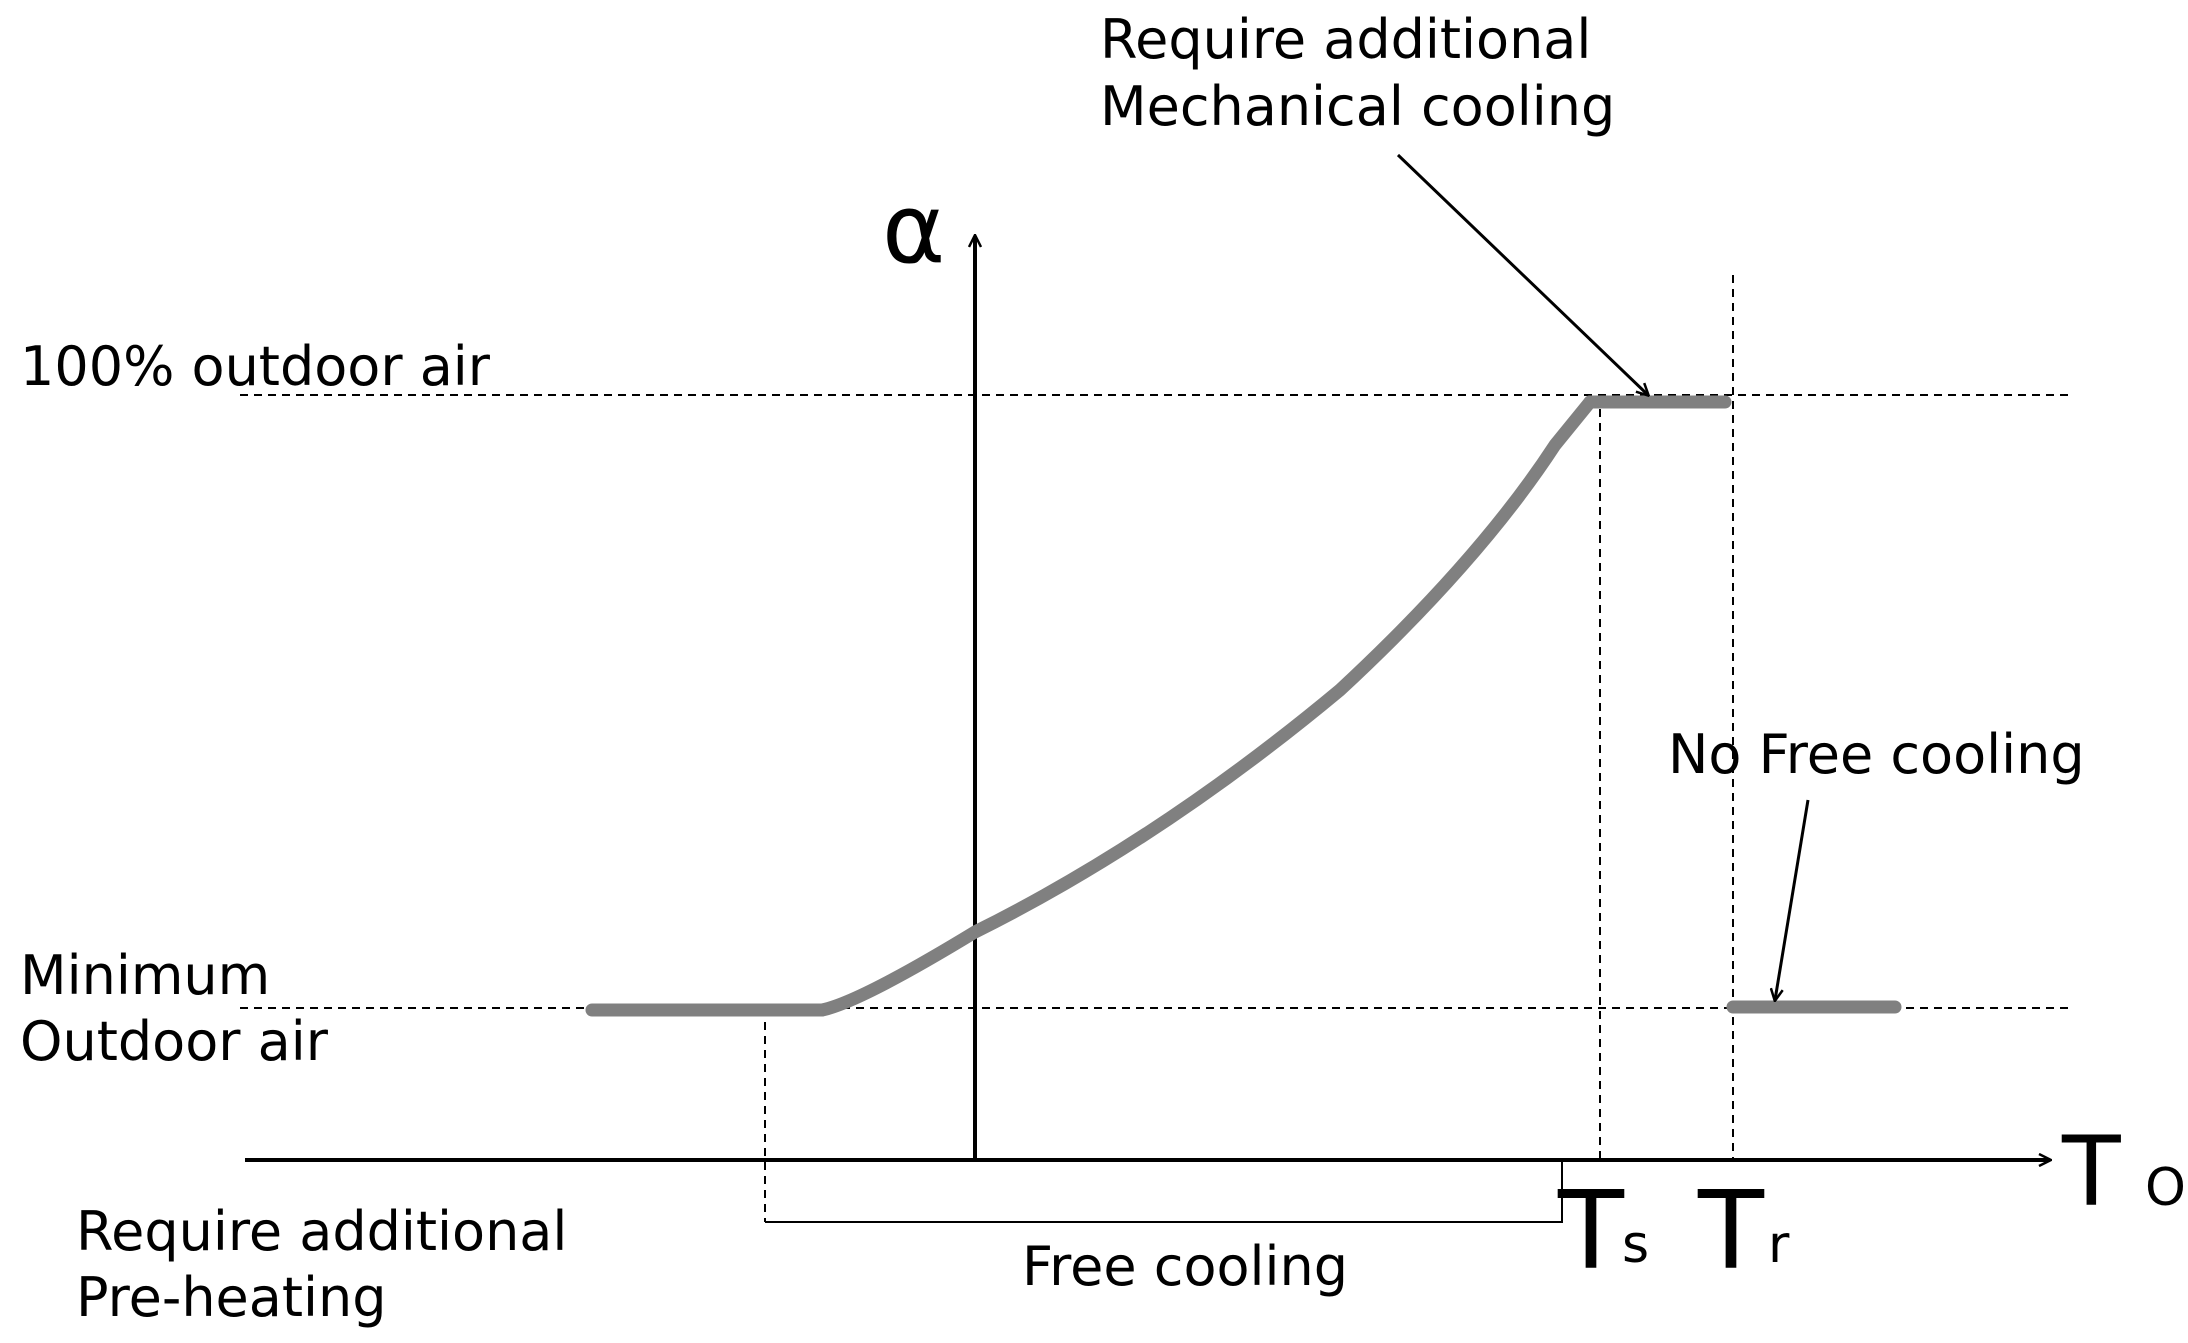 The image size is (2188, 1343). Describe the element at coordinates (145, 975) in the screenshot. I see `min-level-label-line1: Minimum` at that location.